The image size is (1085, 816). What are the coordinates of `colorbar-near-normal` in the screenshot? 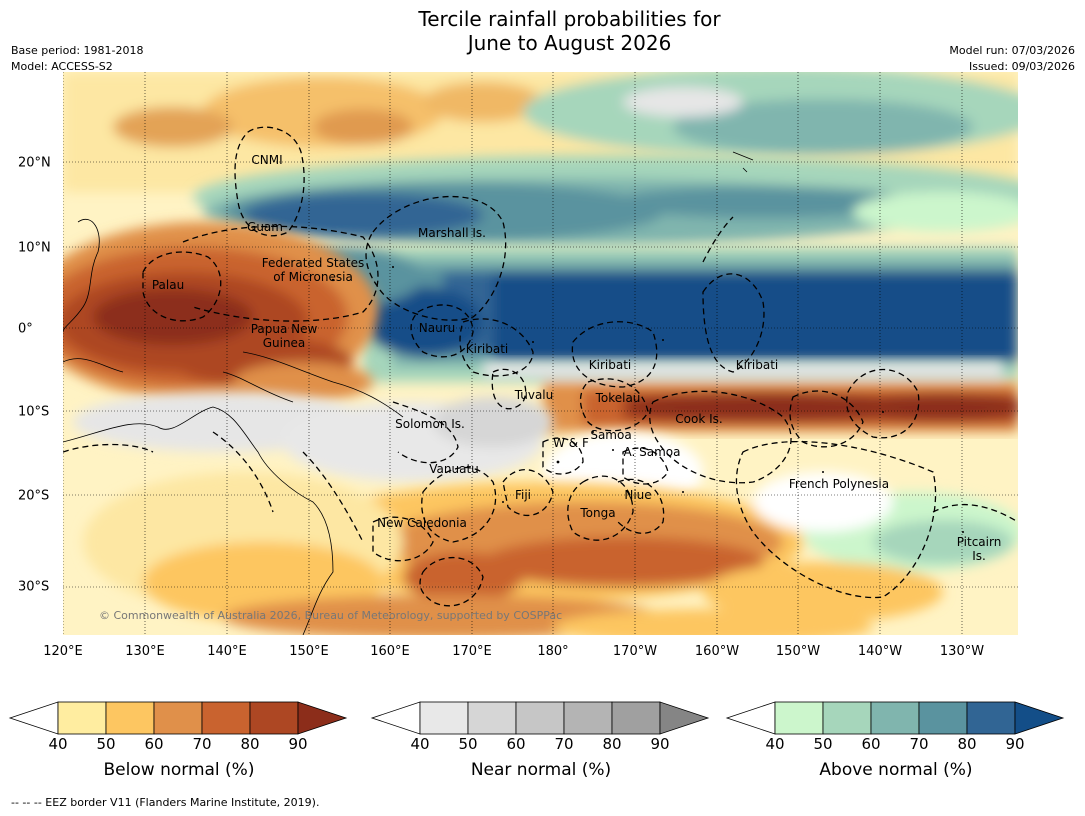 It's located at (540, 718).